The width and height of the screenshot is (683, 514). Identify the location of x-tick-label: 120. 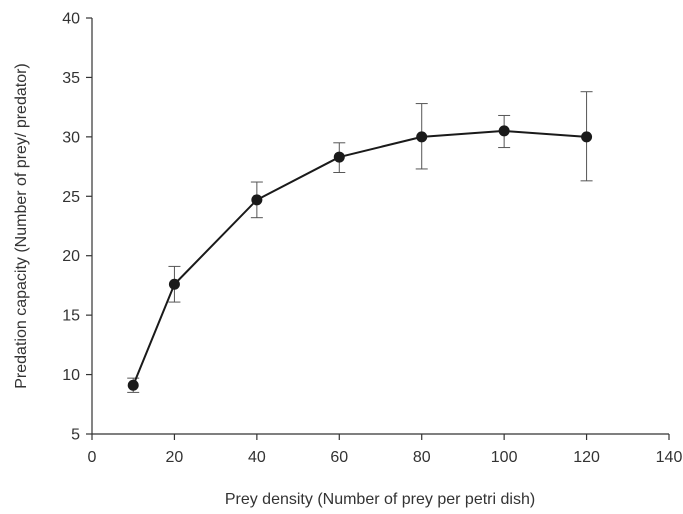
(586, 457).